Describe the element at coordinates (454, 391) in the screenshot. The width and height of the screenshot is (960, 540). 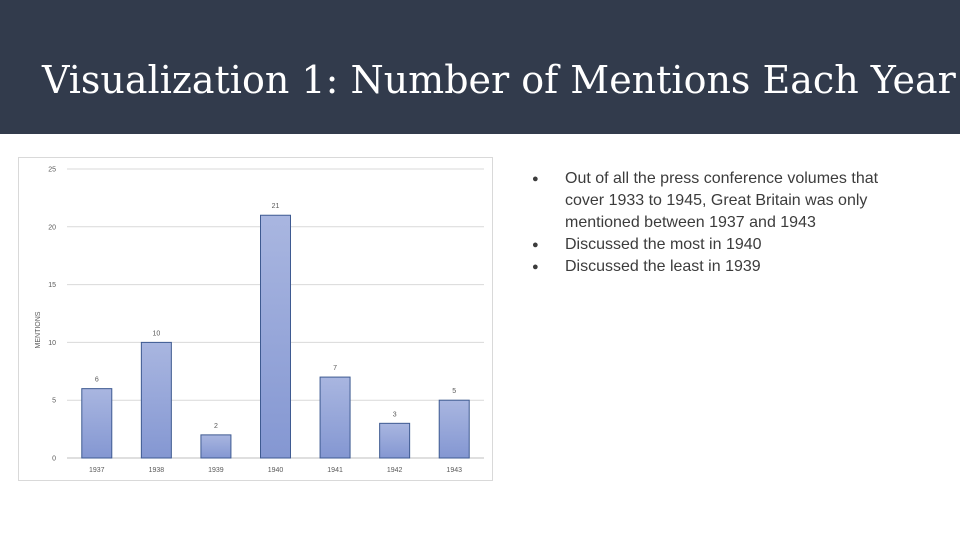
I see `data-label: 5` at that location.